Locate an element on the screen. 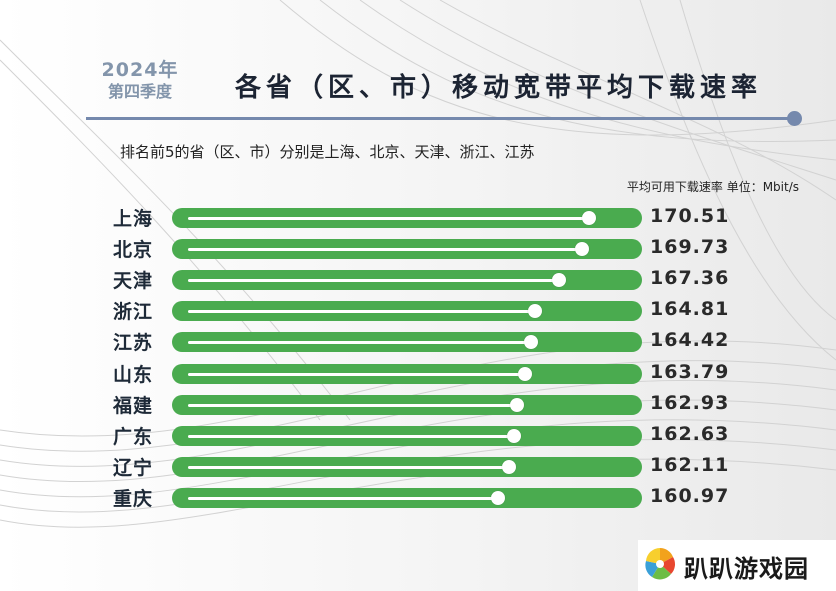 The image size is (836, 591). bar-row: 广东 162.63 is located at coordinates (418, 435).